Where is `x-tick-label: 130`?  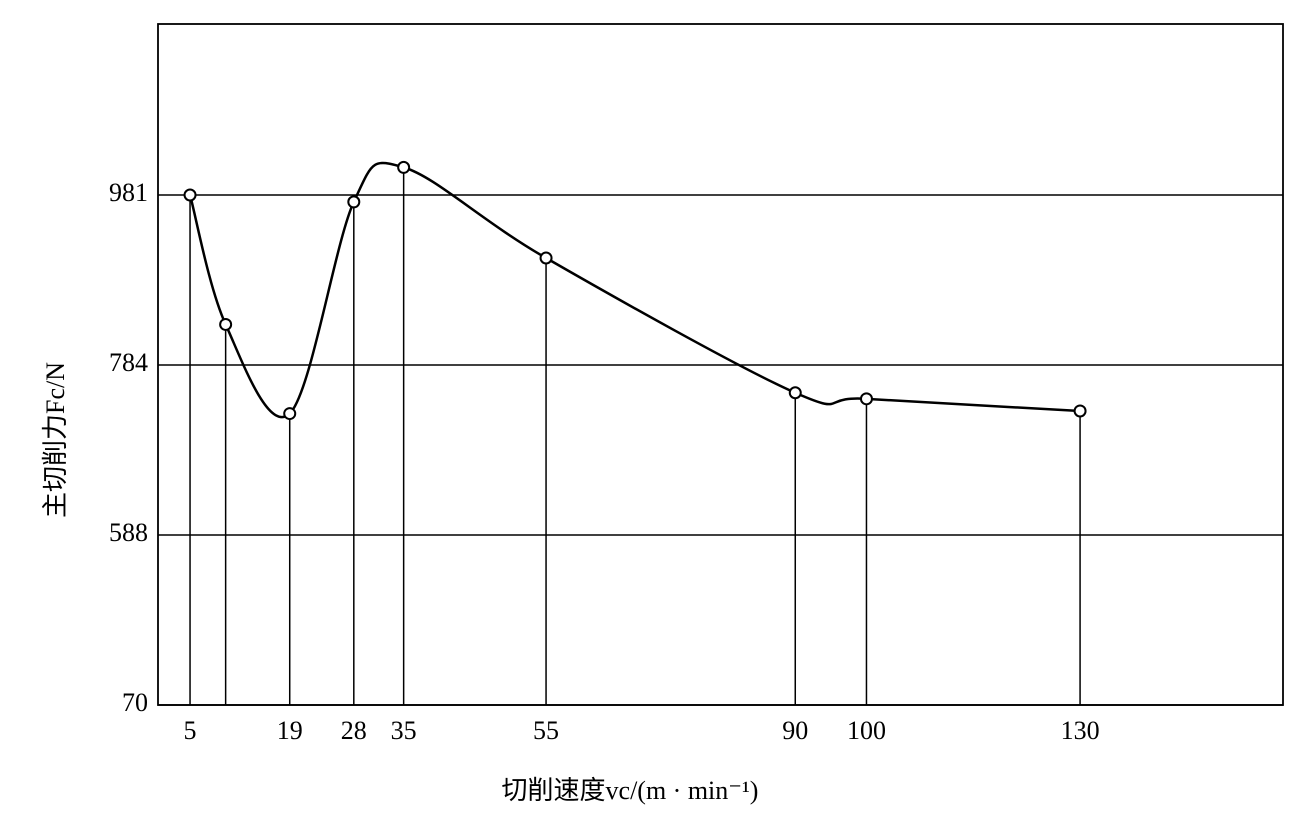 x-tick-label: 130 is located at coordinates (1080, 730).